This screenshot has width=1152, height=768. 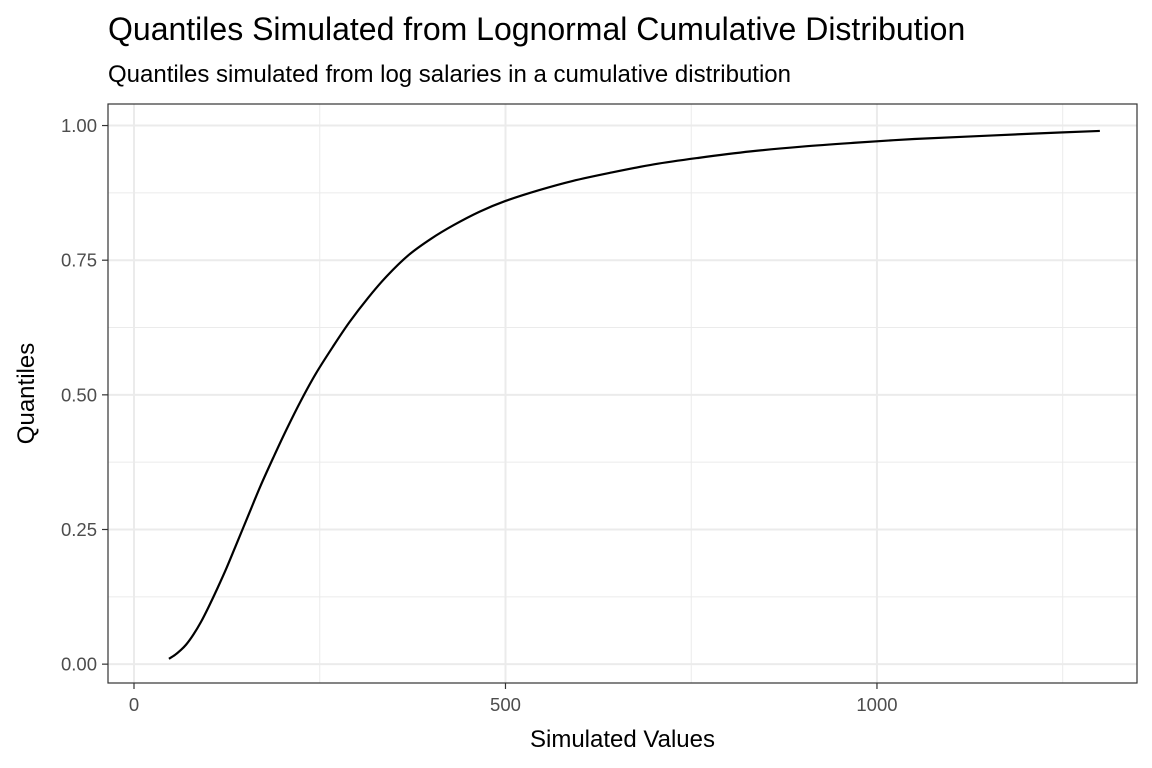 I want to click on y-axis: 0.00 0.25 0.50 0.75 1.00, so click(x=84, y=395).